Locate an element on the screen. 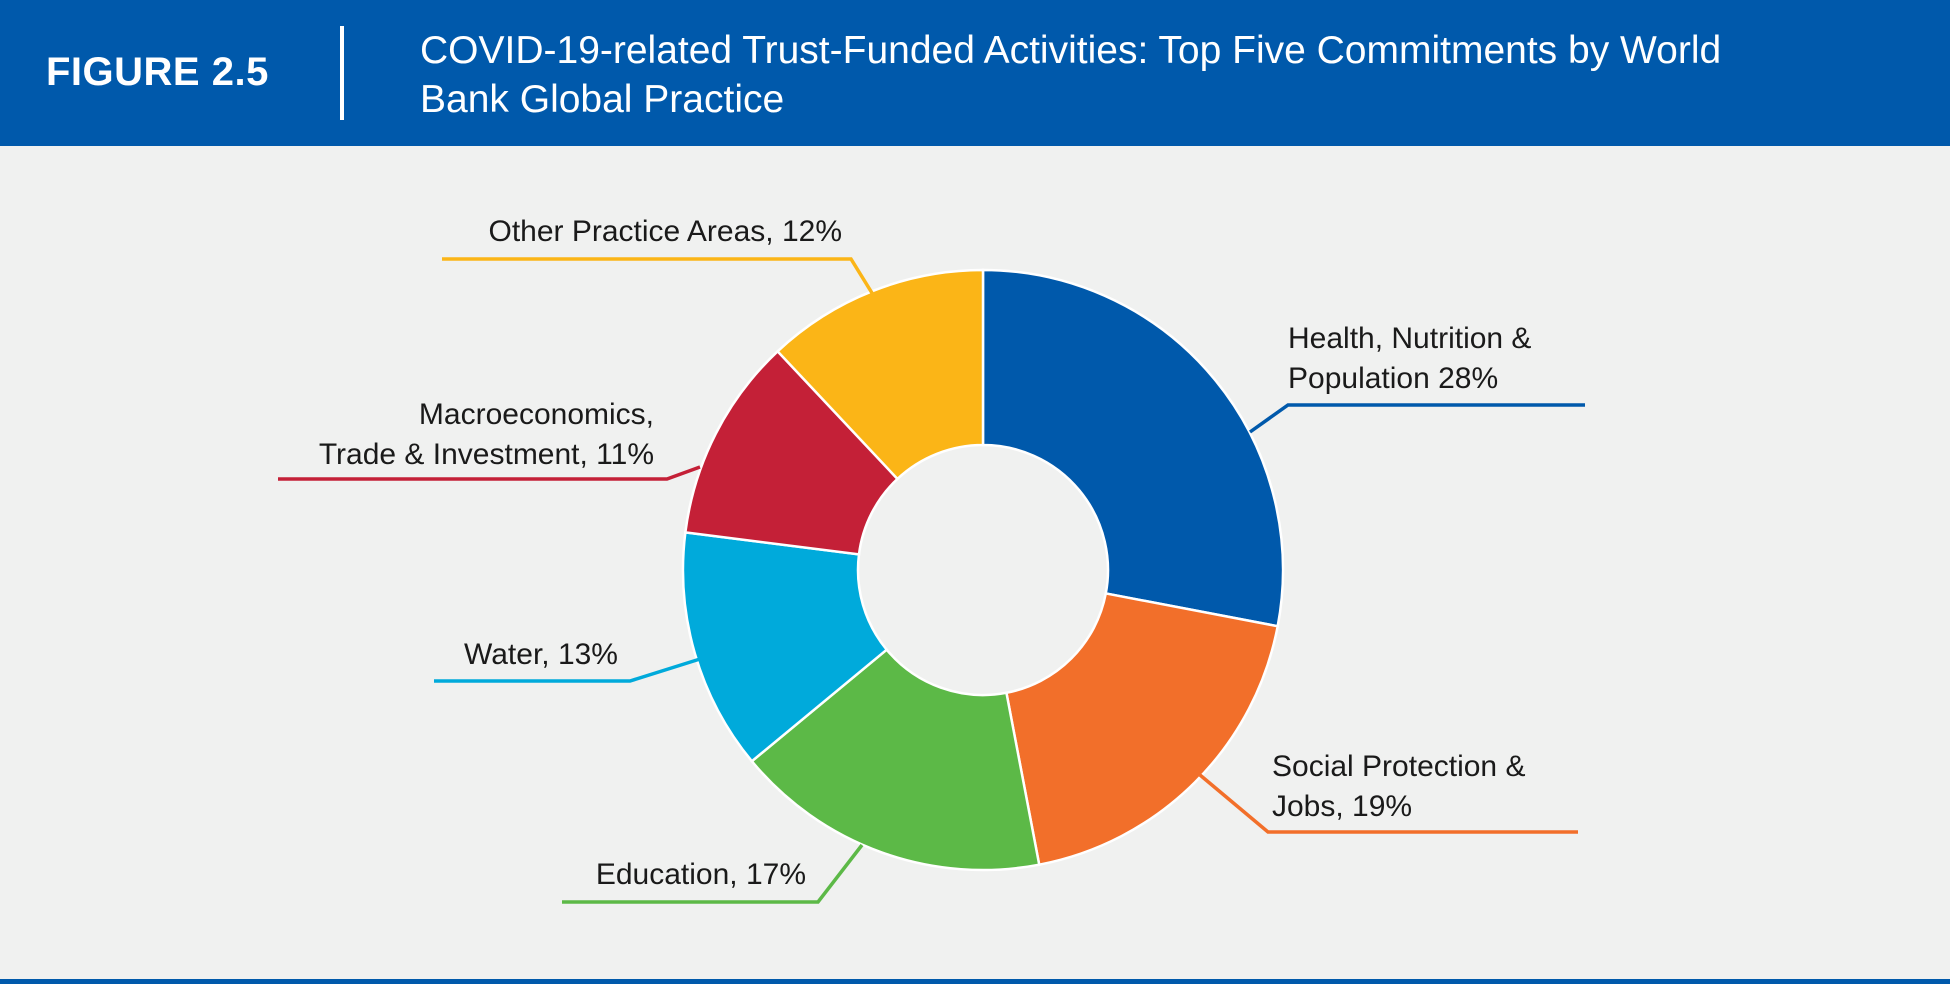 The width and height of the screenshot is (1950, 984). slice-label: Health, Nutrition & Population 28% is located at coordinates (1409, 358).